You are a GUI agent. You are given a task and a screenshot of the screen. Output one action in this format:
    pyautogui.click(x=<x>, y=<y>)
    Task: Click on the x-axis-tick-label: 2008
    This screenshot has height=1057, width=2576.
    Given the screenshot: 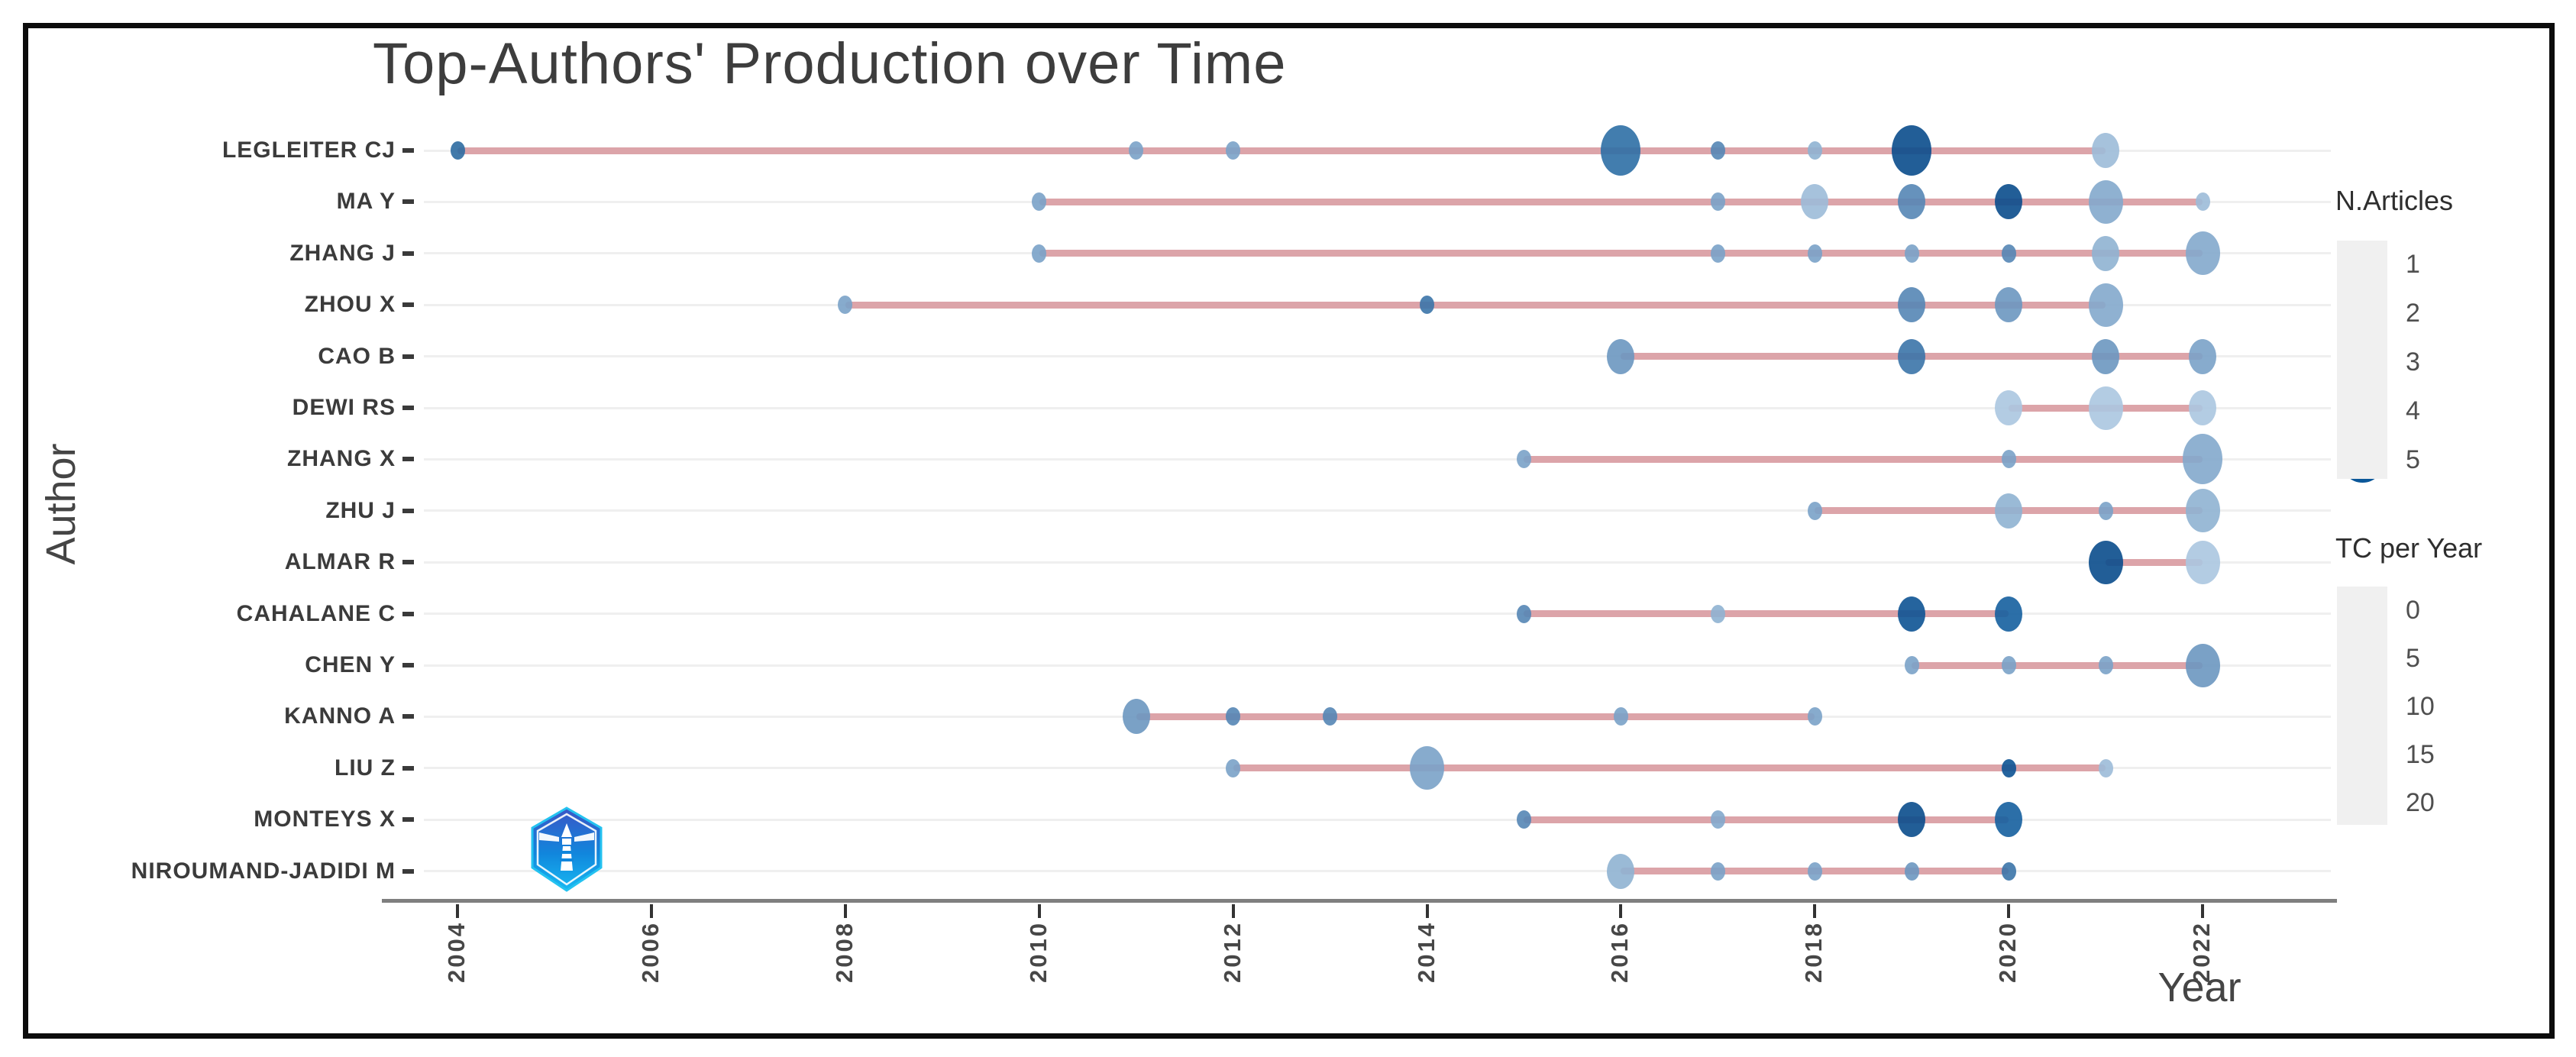 What is the action you would take?
    pyautogui.click(x=844, y=952)
    